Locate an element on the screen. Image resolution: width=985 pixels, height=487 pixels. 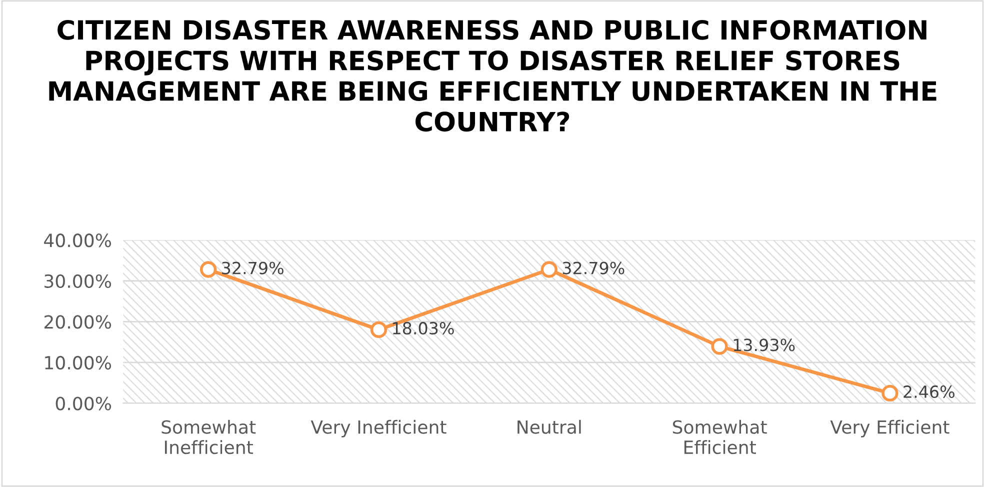
x-tick-label: Very Efficient is located at coordinates (890, 429).